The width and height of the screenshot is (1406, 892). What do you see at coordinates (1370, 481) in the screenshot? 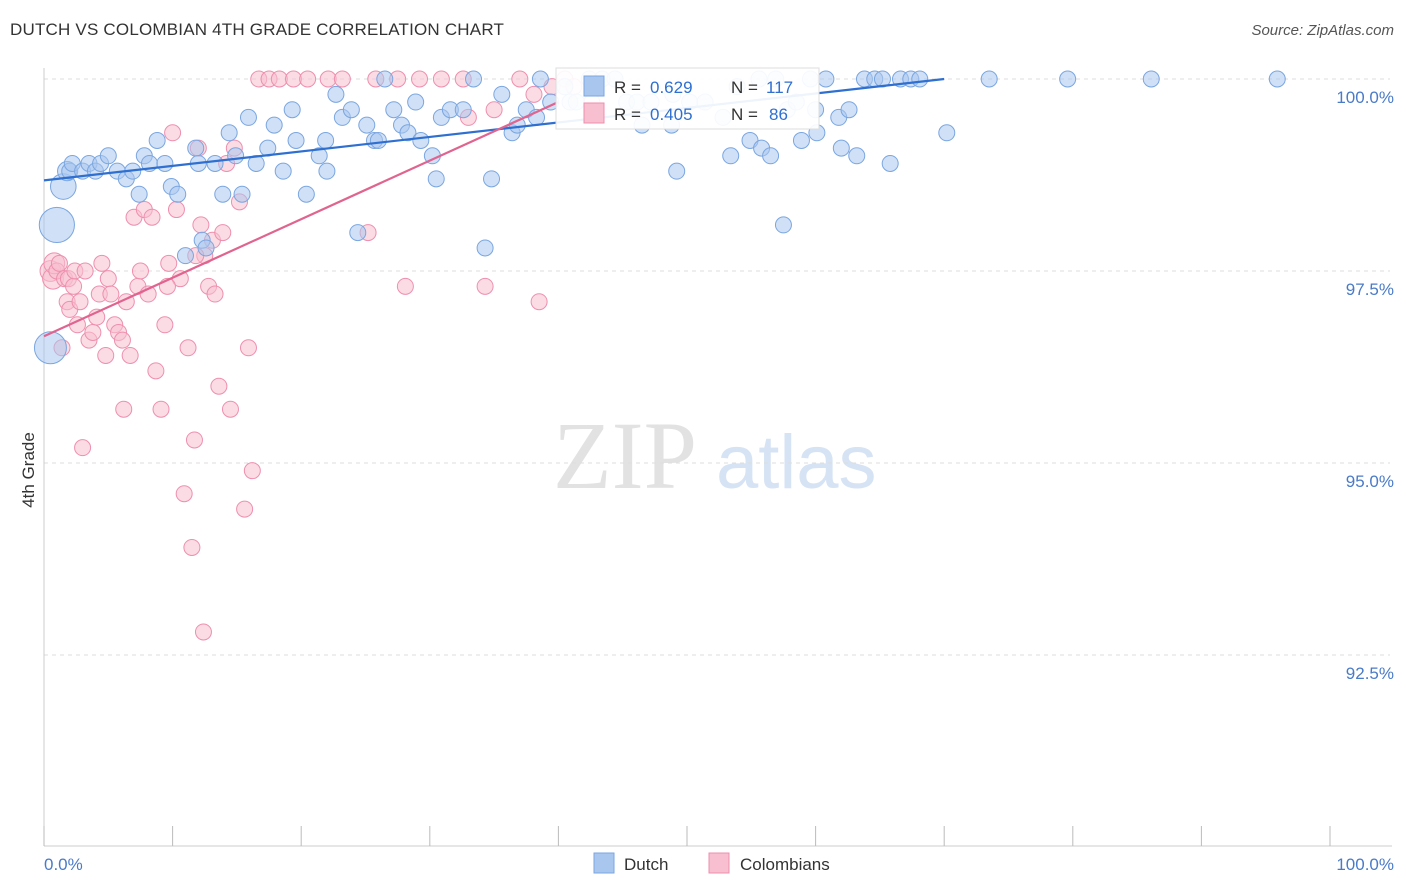
I see `y-tick-label: 95.0%` at bounding box center [1370, 481].